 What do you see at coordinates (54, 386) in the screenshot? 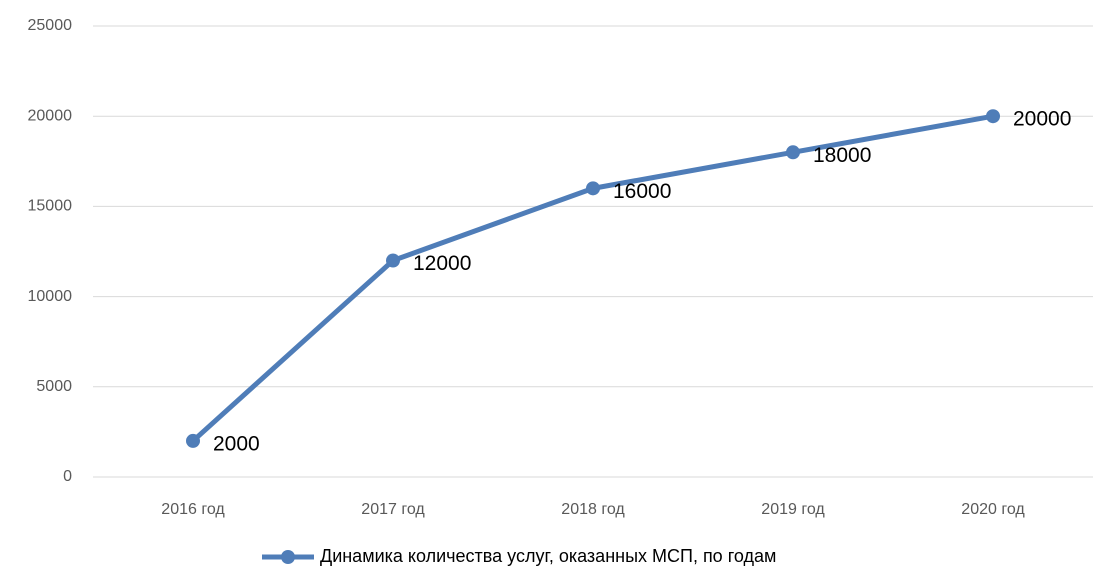
I see `y-tick-label: 5000` at bounding box center [54, 386].